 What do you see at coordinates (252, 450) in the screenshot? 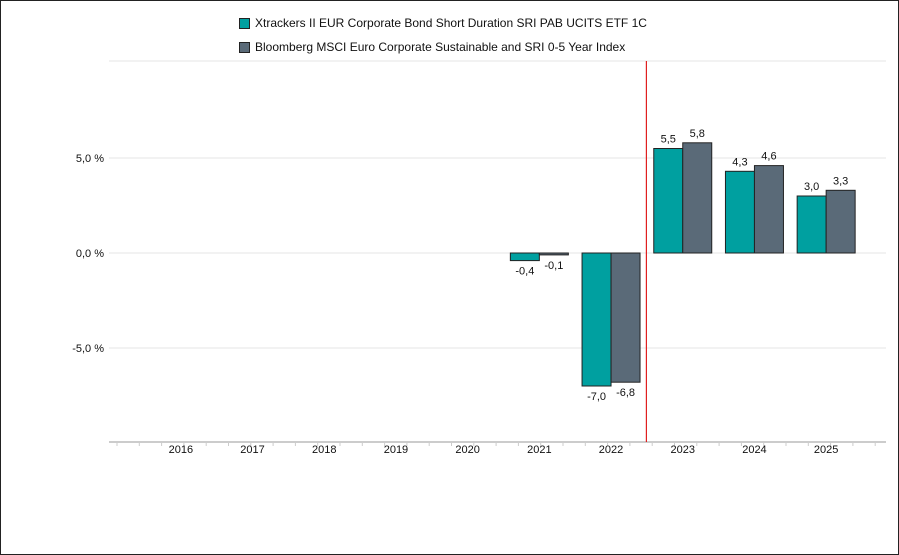
I see `x-tick-label-2017: 2017` at bounding box center [252, 450].